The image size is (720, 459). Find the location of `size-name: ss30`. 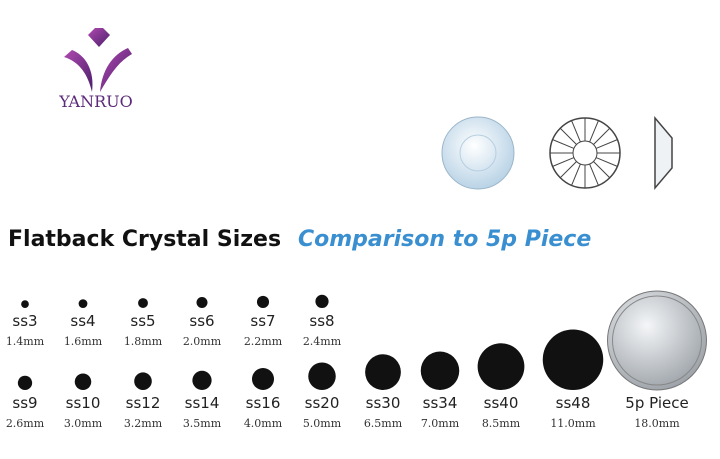

size-name: ss30 is located at coordinates (383, 403).